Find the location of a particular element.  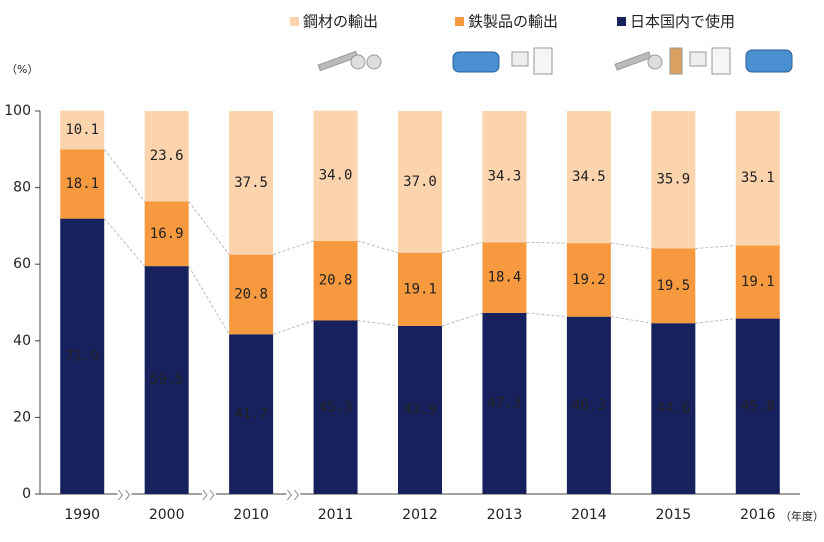

x-tick-label: 2013 is located at coordinates (505, 515).